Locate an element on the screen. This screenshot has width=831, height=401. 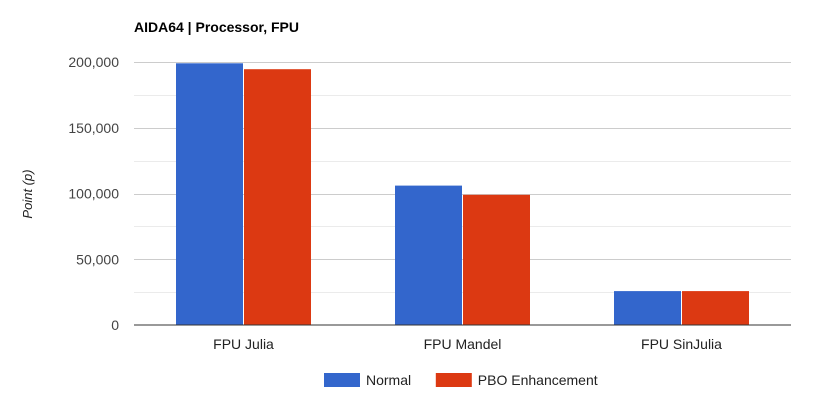
y-tick-label: 150,000 is located at coordinates (93, 128).